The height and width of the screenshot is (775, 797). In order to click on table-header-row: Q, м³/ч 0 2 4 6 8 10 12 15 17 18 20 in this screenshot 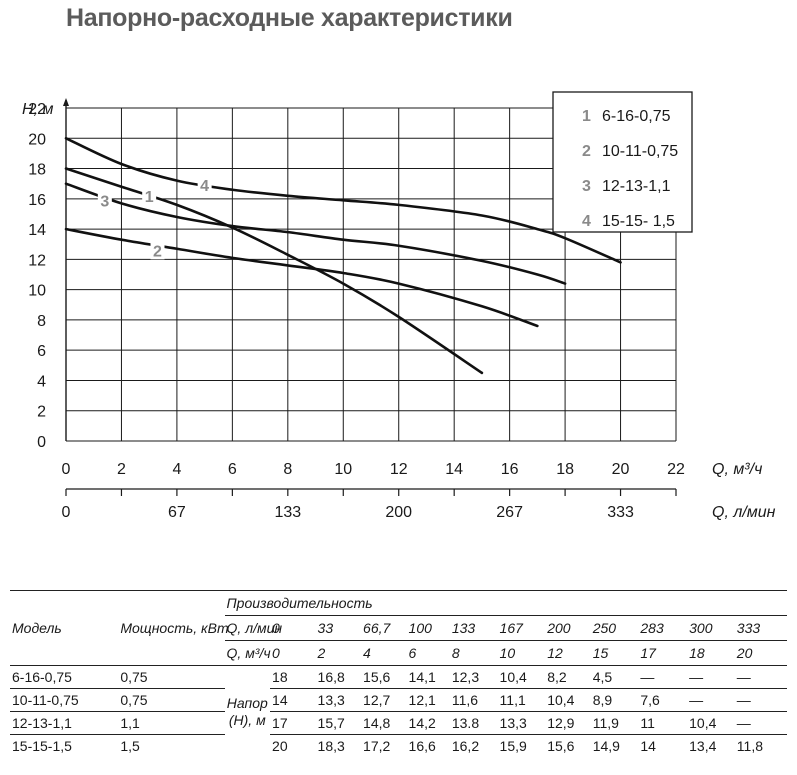, I will do `click(398, 653)`.